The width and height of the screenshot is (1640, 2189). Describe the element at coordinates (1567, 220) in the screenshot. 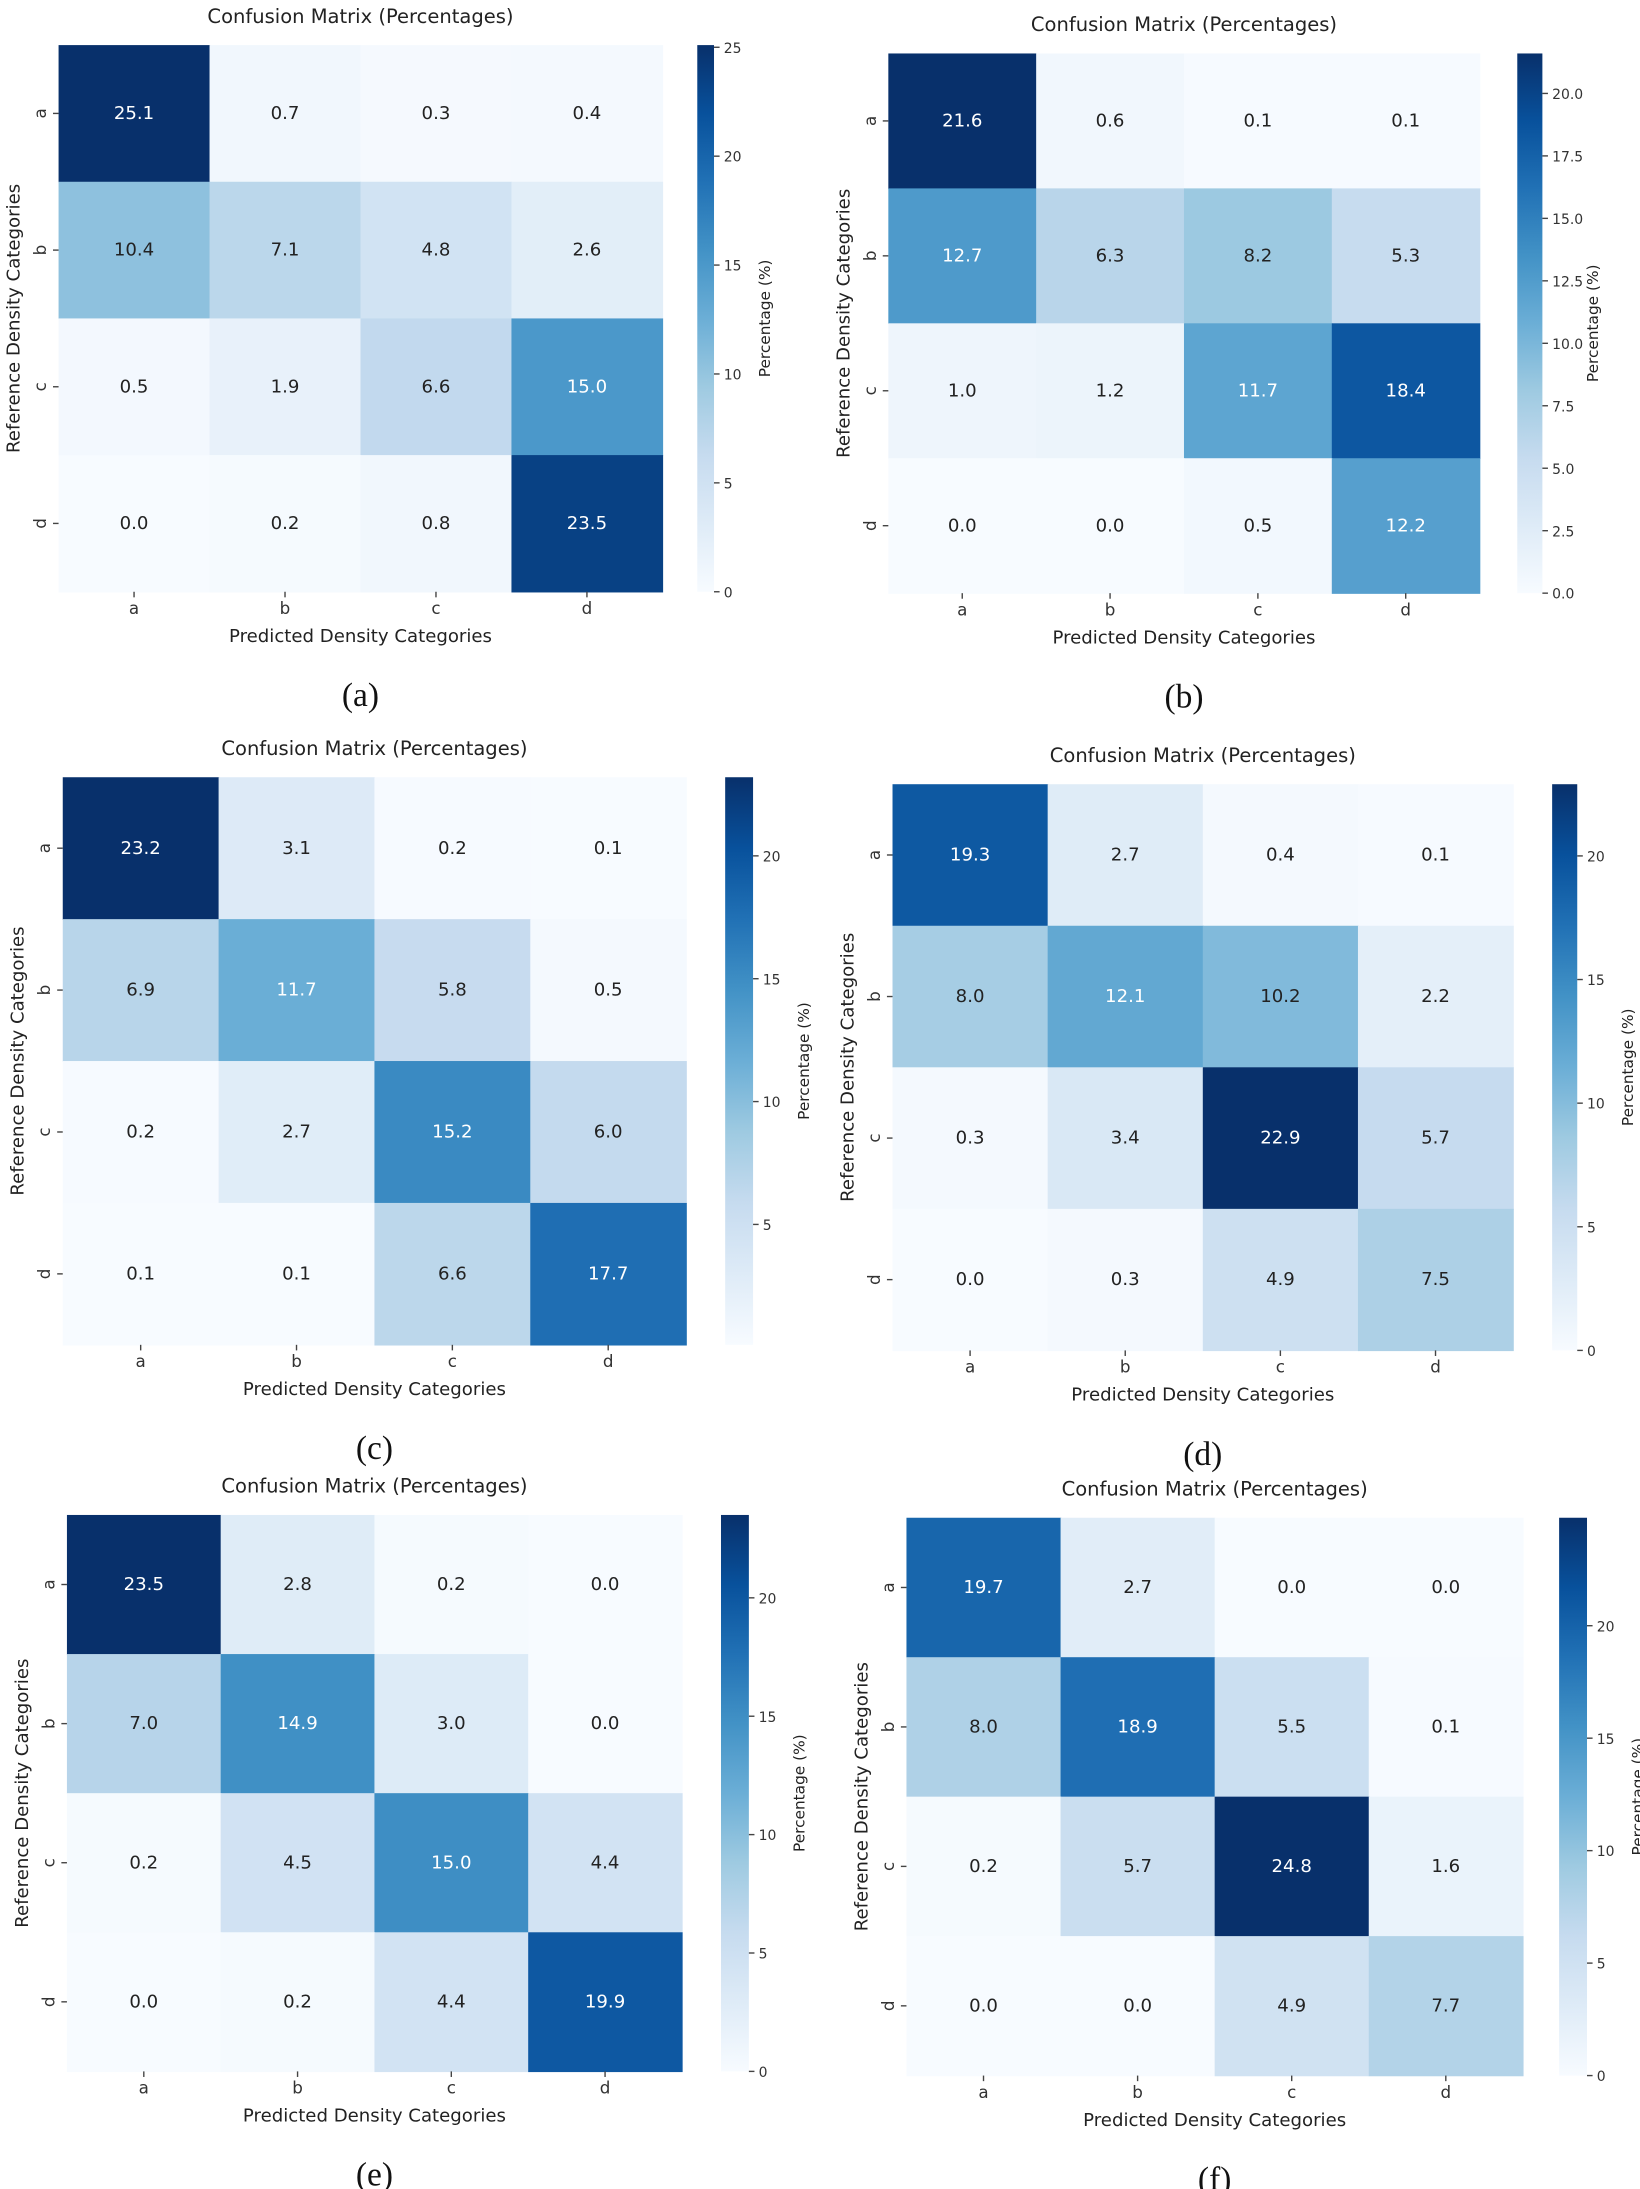

I see `colorbar-tick-label: 15.0` at that location.